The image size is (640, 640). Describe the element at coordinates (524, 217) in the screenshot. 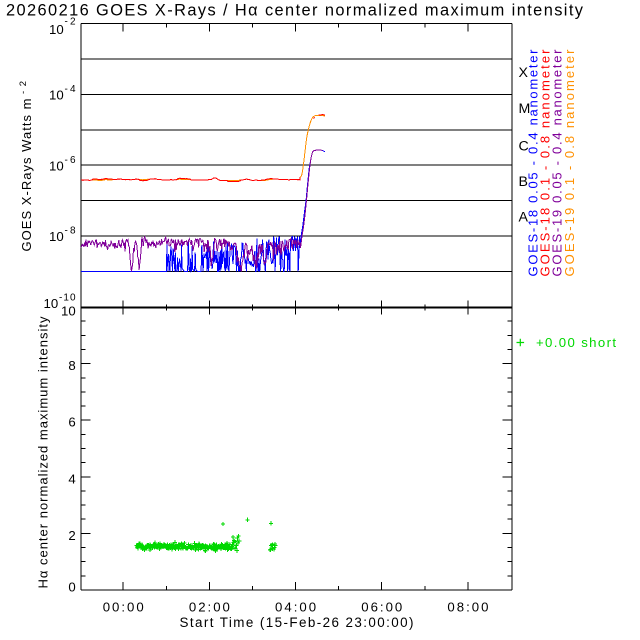

I see `svg-text: A` at that location.